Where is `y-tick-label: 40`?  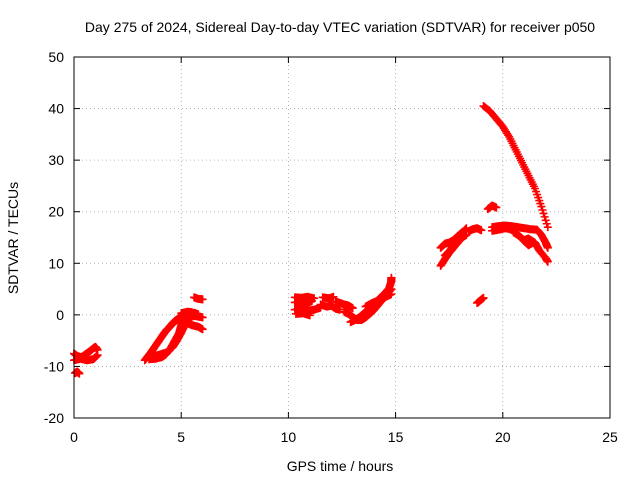 y-tick-label: 40 is located at coordinates (56, 109).